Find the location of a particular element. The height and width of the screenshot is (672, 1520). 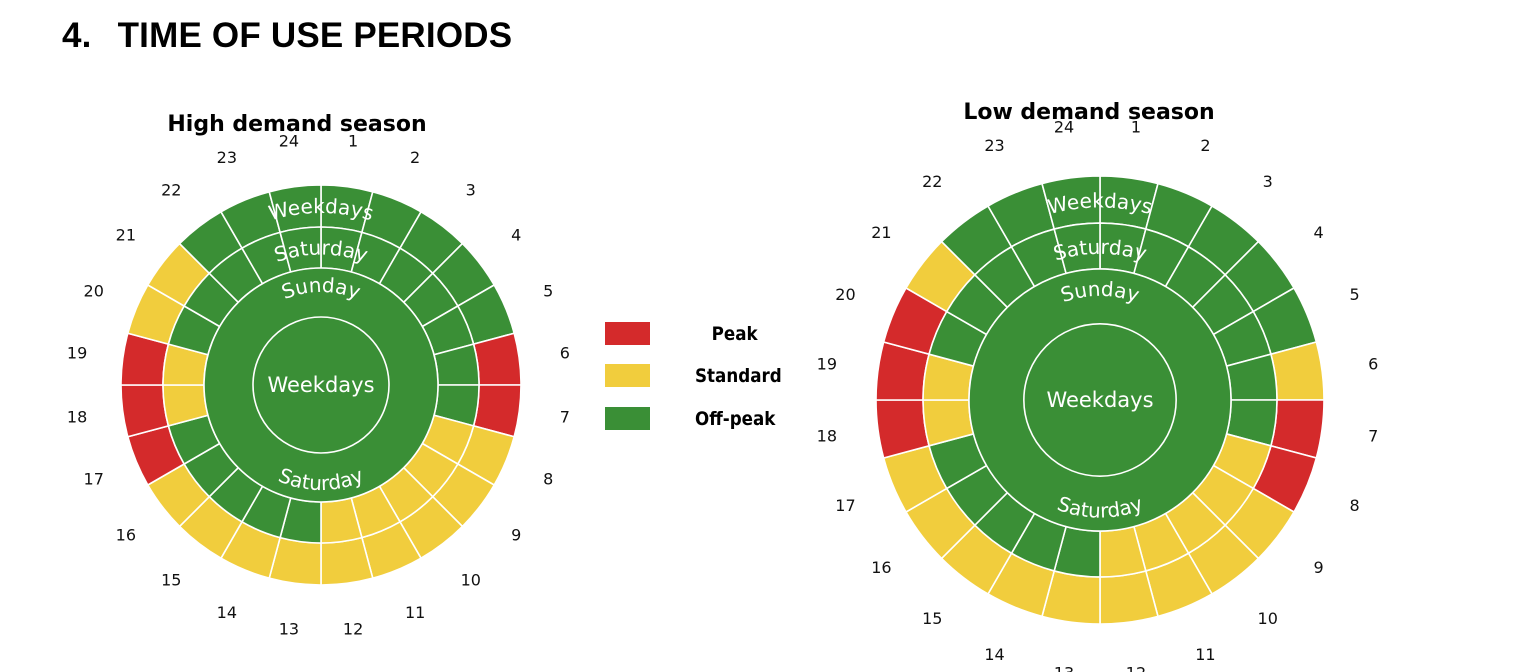

legend-item-offpeak: Off-peak is located at coordinates (705, 419).